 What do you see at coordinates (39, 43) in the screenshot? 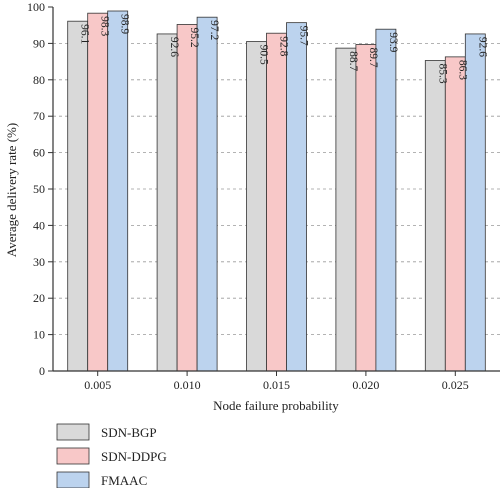
I see `y-tick-label: 90` at bounding box center [39, 43].